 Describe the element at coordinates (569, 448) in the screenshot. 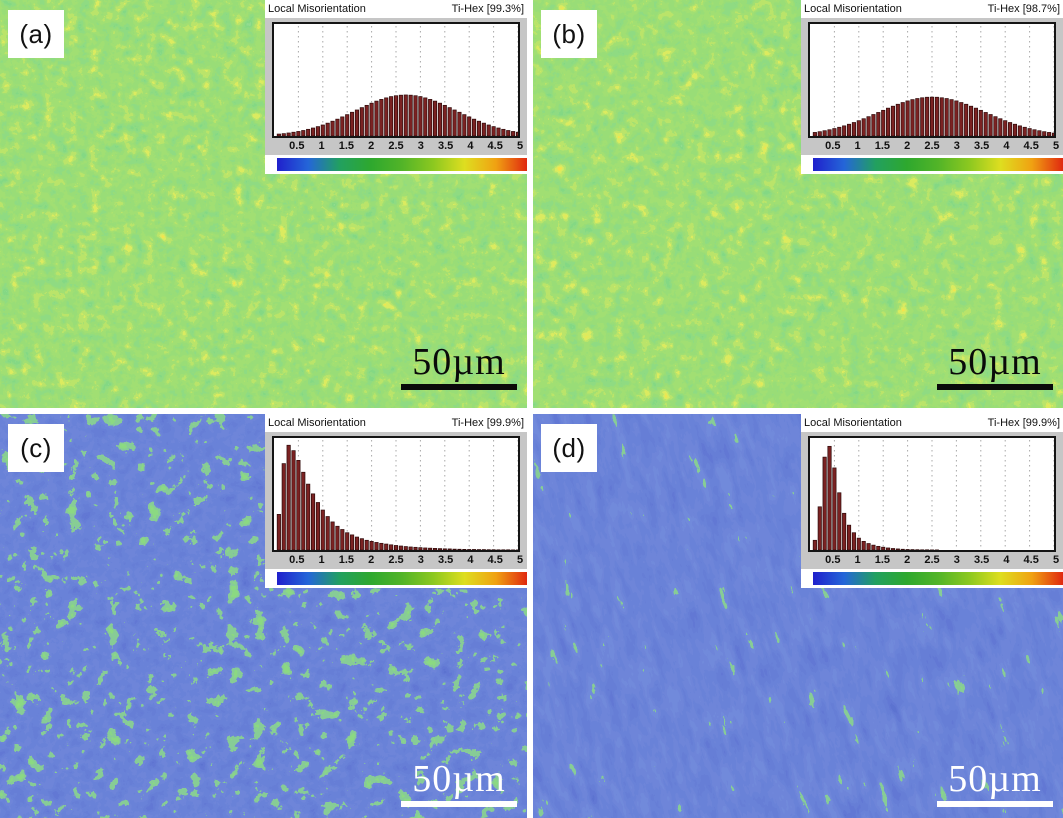

I see `panel-label: (d)` at that location.